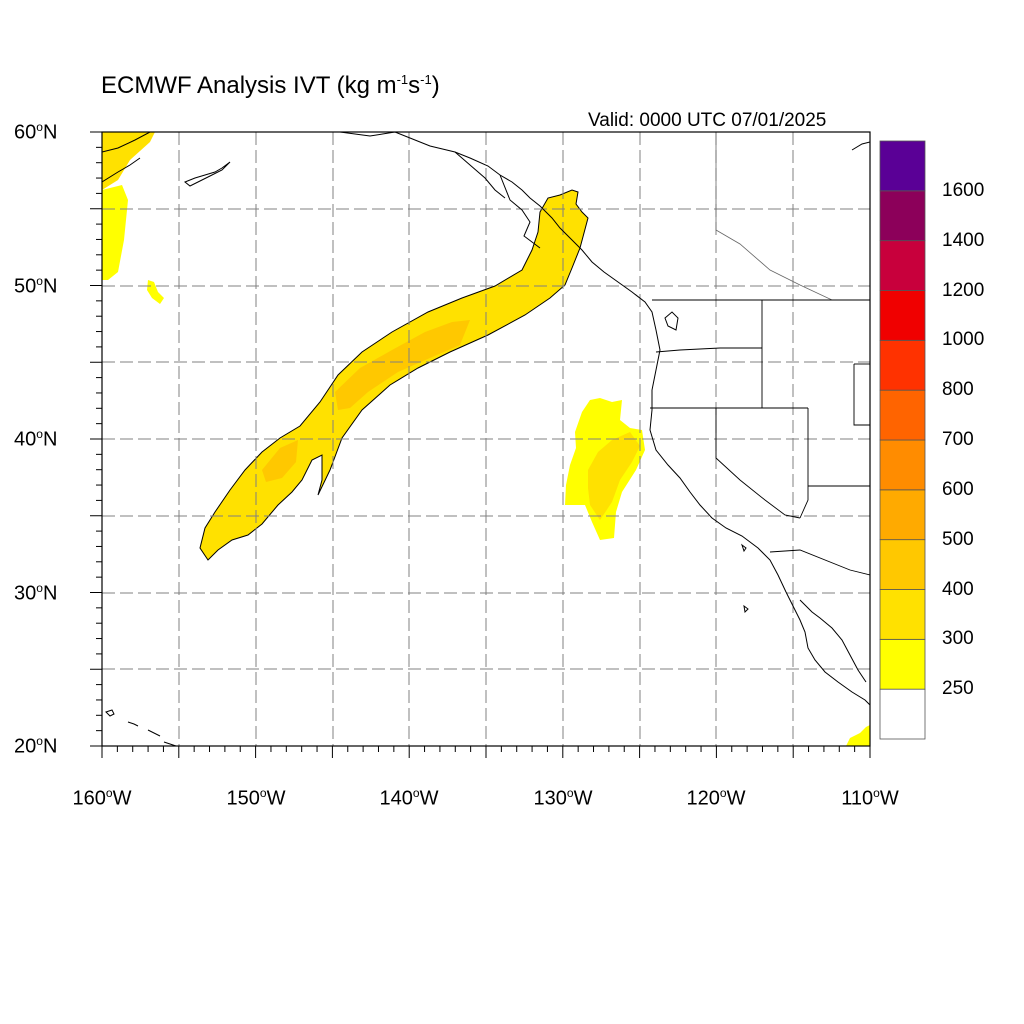 The image size is (1024, 1024). What do you see at coordinates (958, 589) in the screenshot?
I see `colorbar-label: 400` at bounding box center [958, 589].